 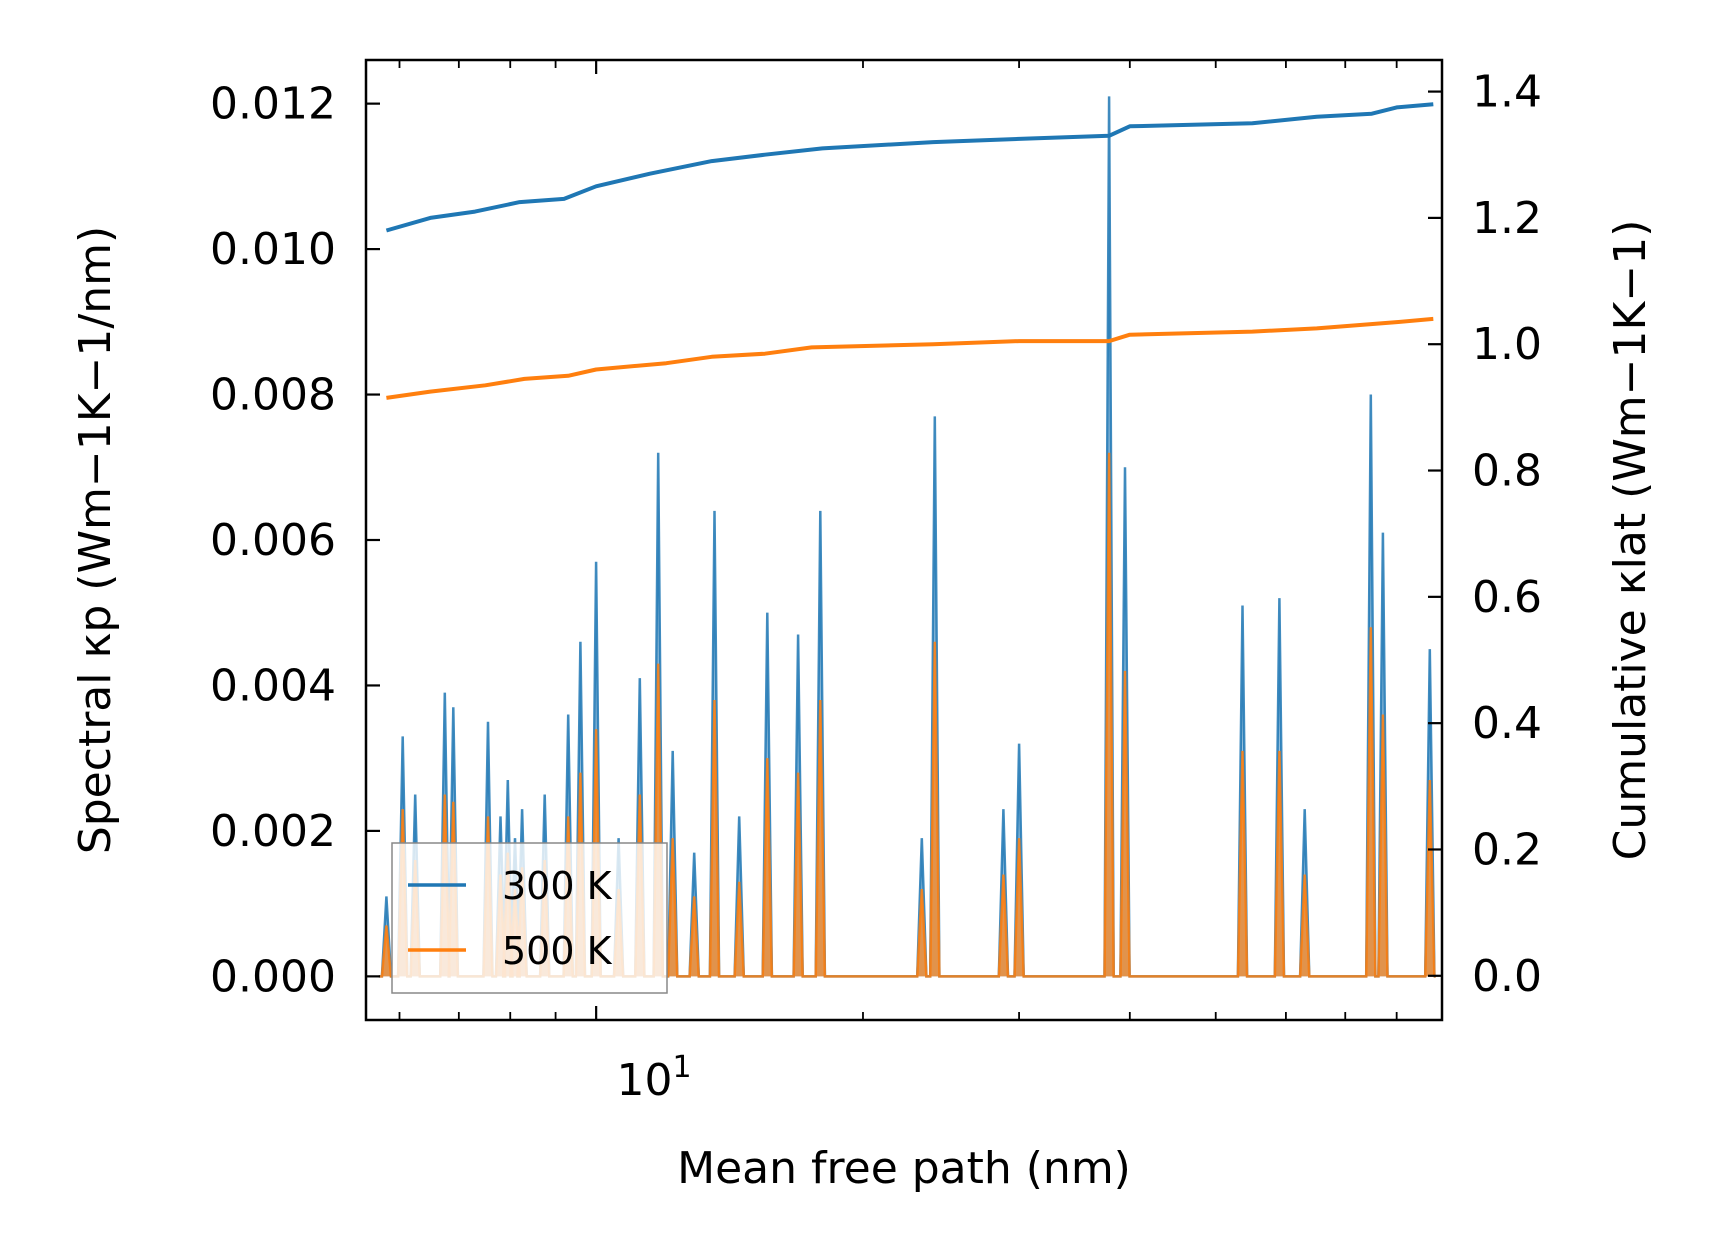 What do you see at coordinates (1507, 976) in the screenshot?
I see `right-tick-label: 0.0` at bounding box center [1507, 976].